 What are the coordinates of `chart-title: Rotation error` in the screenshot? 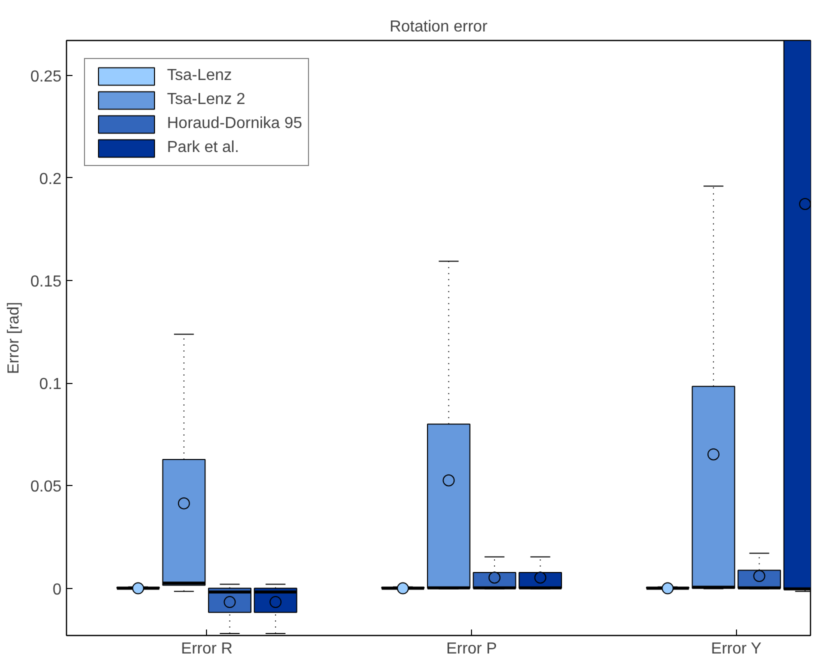 It's located at (439, 27).